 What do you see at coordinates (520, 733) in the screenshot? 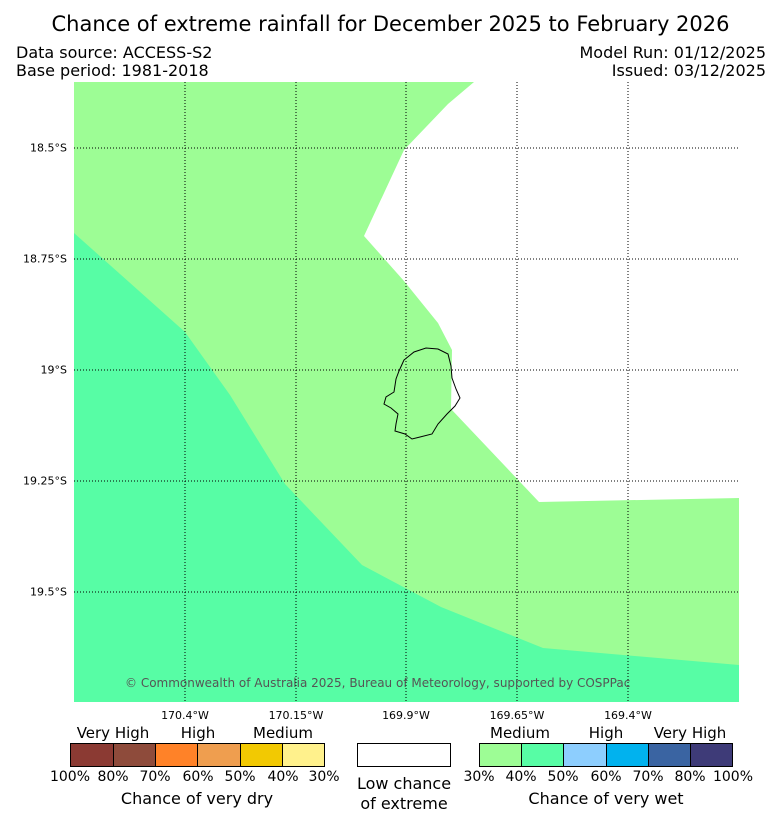
I see `wet-level-medium: Medium` at bounding box center [520, 733].